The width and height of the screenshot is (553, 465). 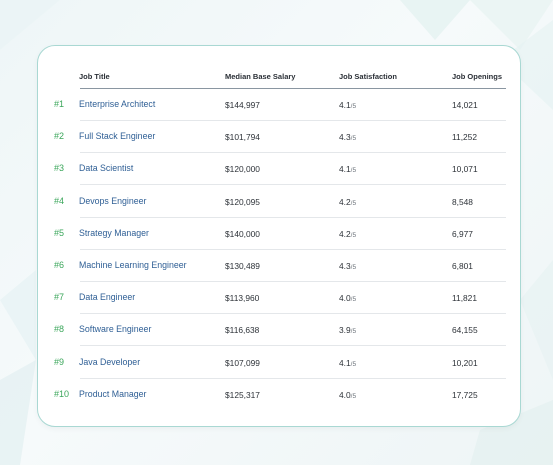 What do you see at coordinates (242, 105) in the screenshot?
I see `median-salary: $144,997` at bounding box center [242, 105].